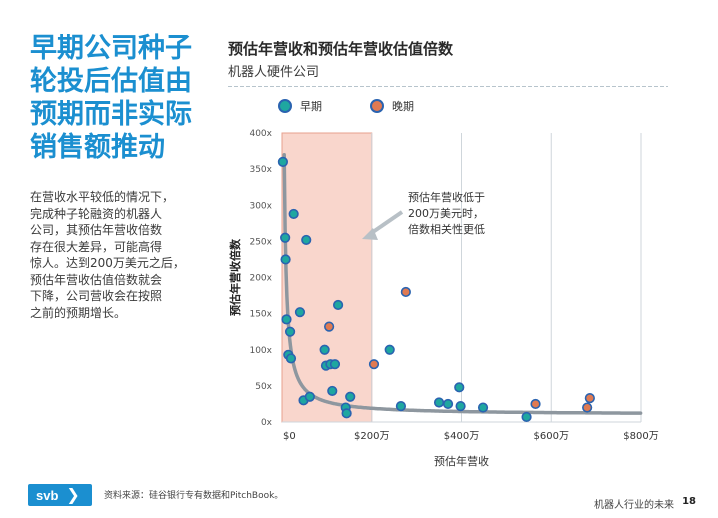 This screenshot has width=718, height=518. What do you see at coordinates (289, 436) in the screenshot?
I see `x-tick-label: $0` at bounding box center [289, 436].